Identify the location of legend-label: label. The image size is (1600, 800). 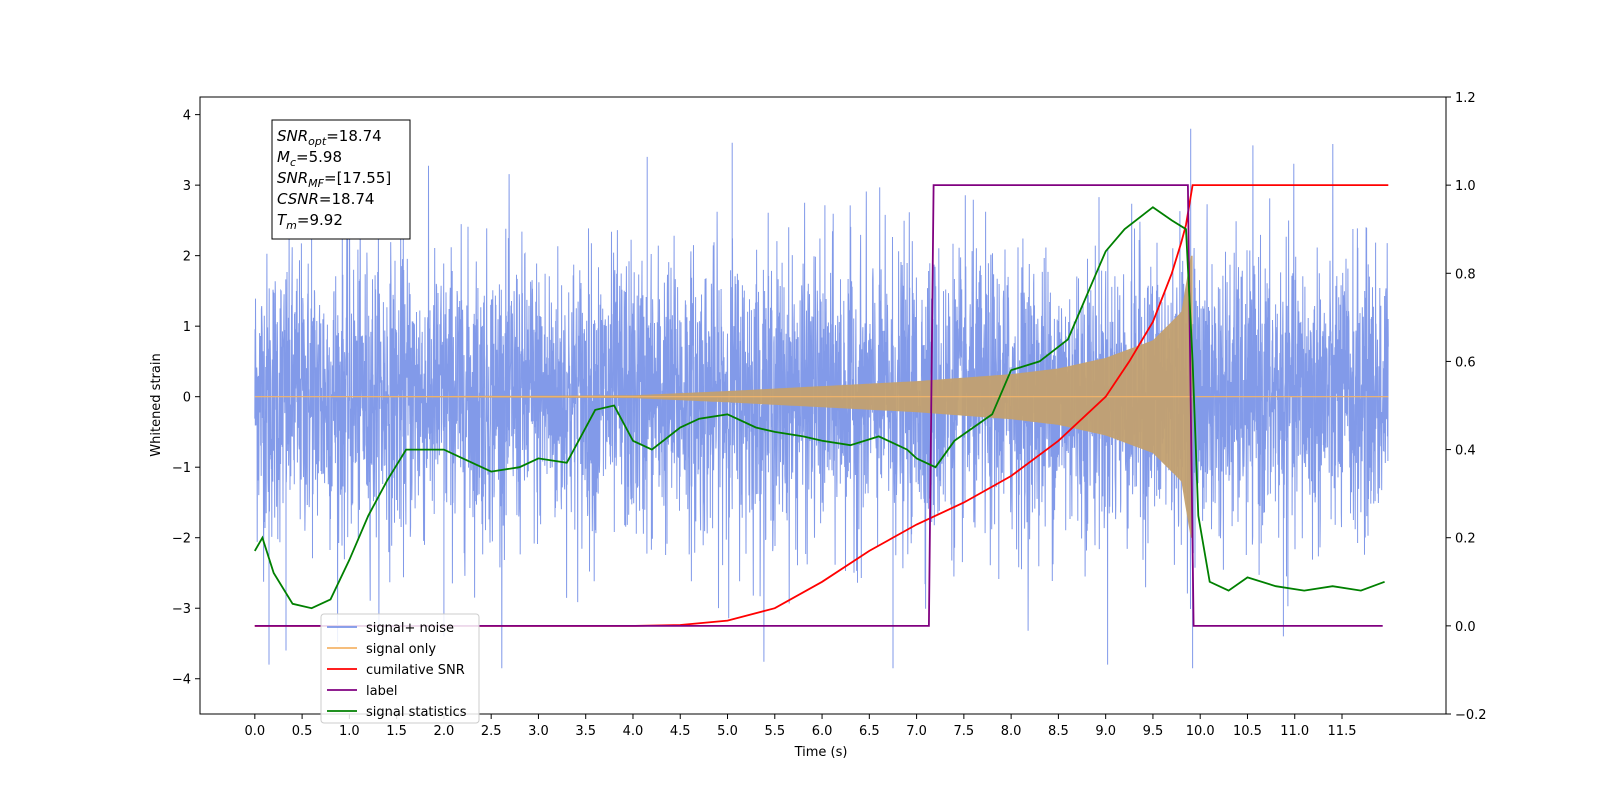
(381, 691).